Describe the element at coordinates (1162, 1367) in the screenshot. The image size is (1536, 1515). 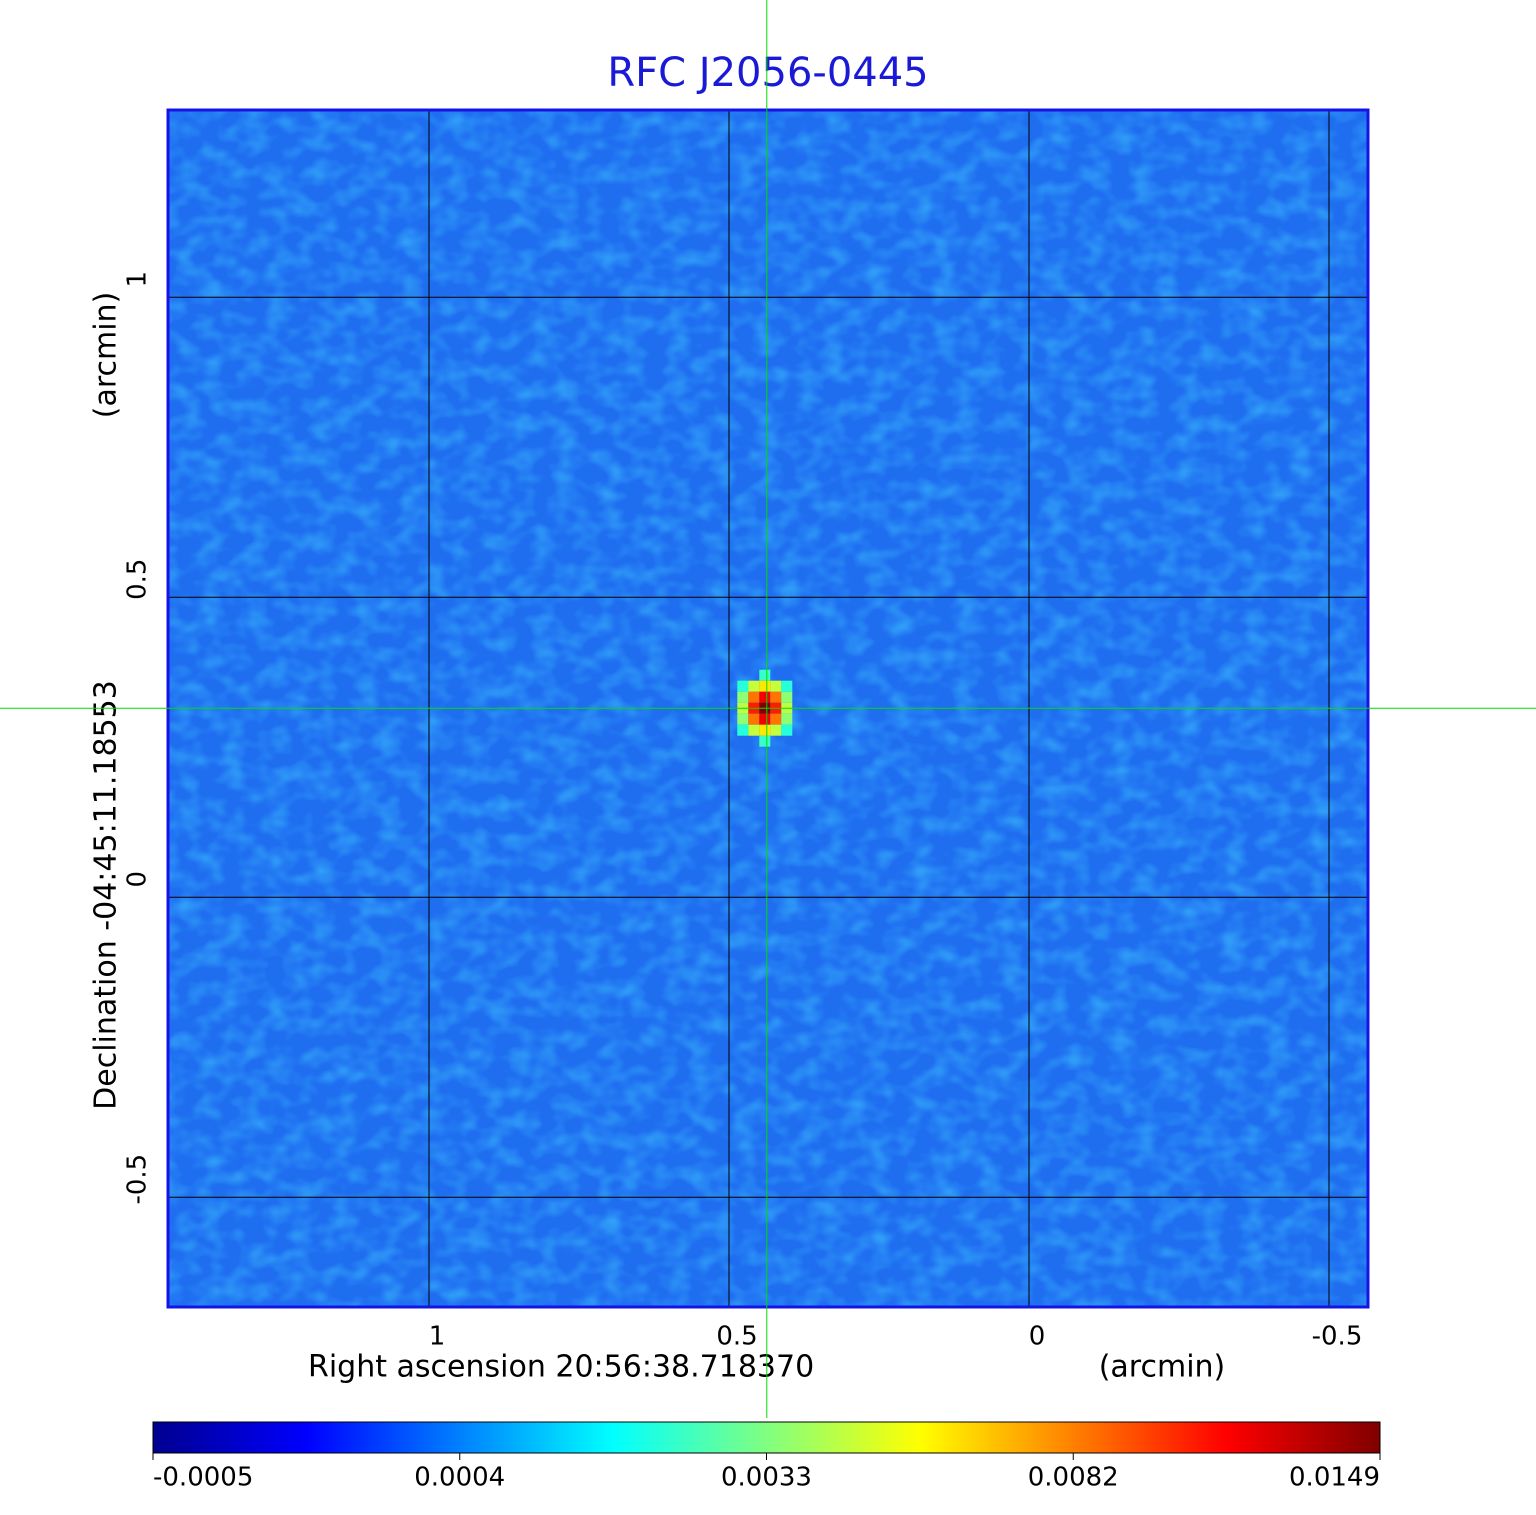
I see `x-axis-unit: (arcmin)` at that location.